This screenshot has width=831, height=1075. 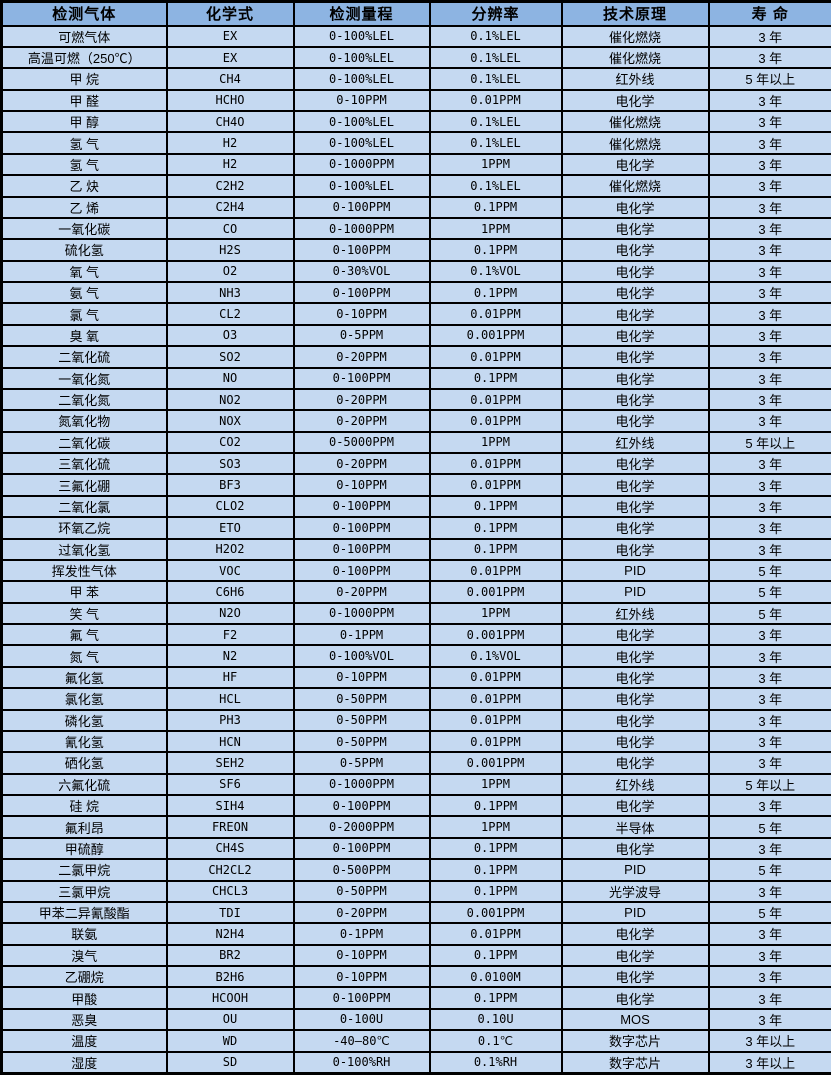 What do you see at coordinates (361, 827) in the screenshot?
I see `cell-range: 0-2000PPM` at bounding box center [361, 827].